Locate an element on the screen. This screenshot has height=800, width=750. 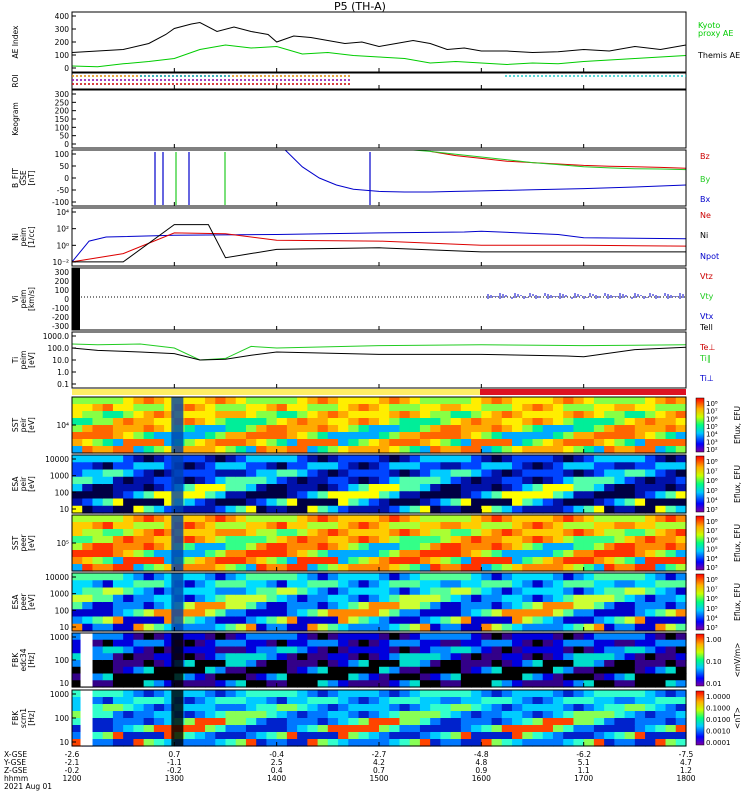
xaxis-tick-0-3: 1200 is located at coordinates (71, 778).